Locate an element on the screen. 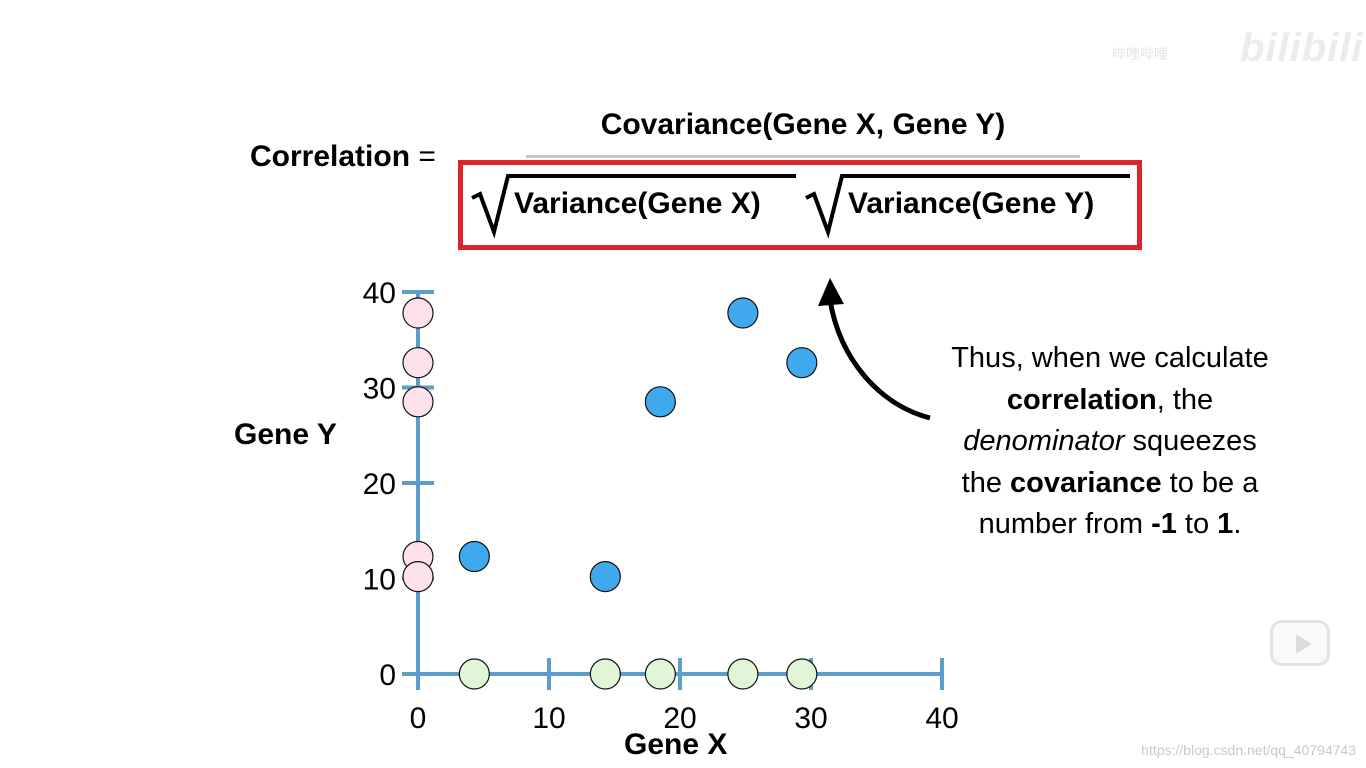  note-line-4: the covariance to be a is located at coordinates (1110, 484).